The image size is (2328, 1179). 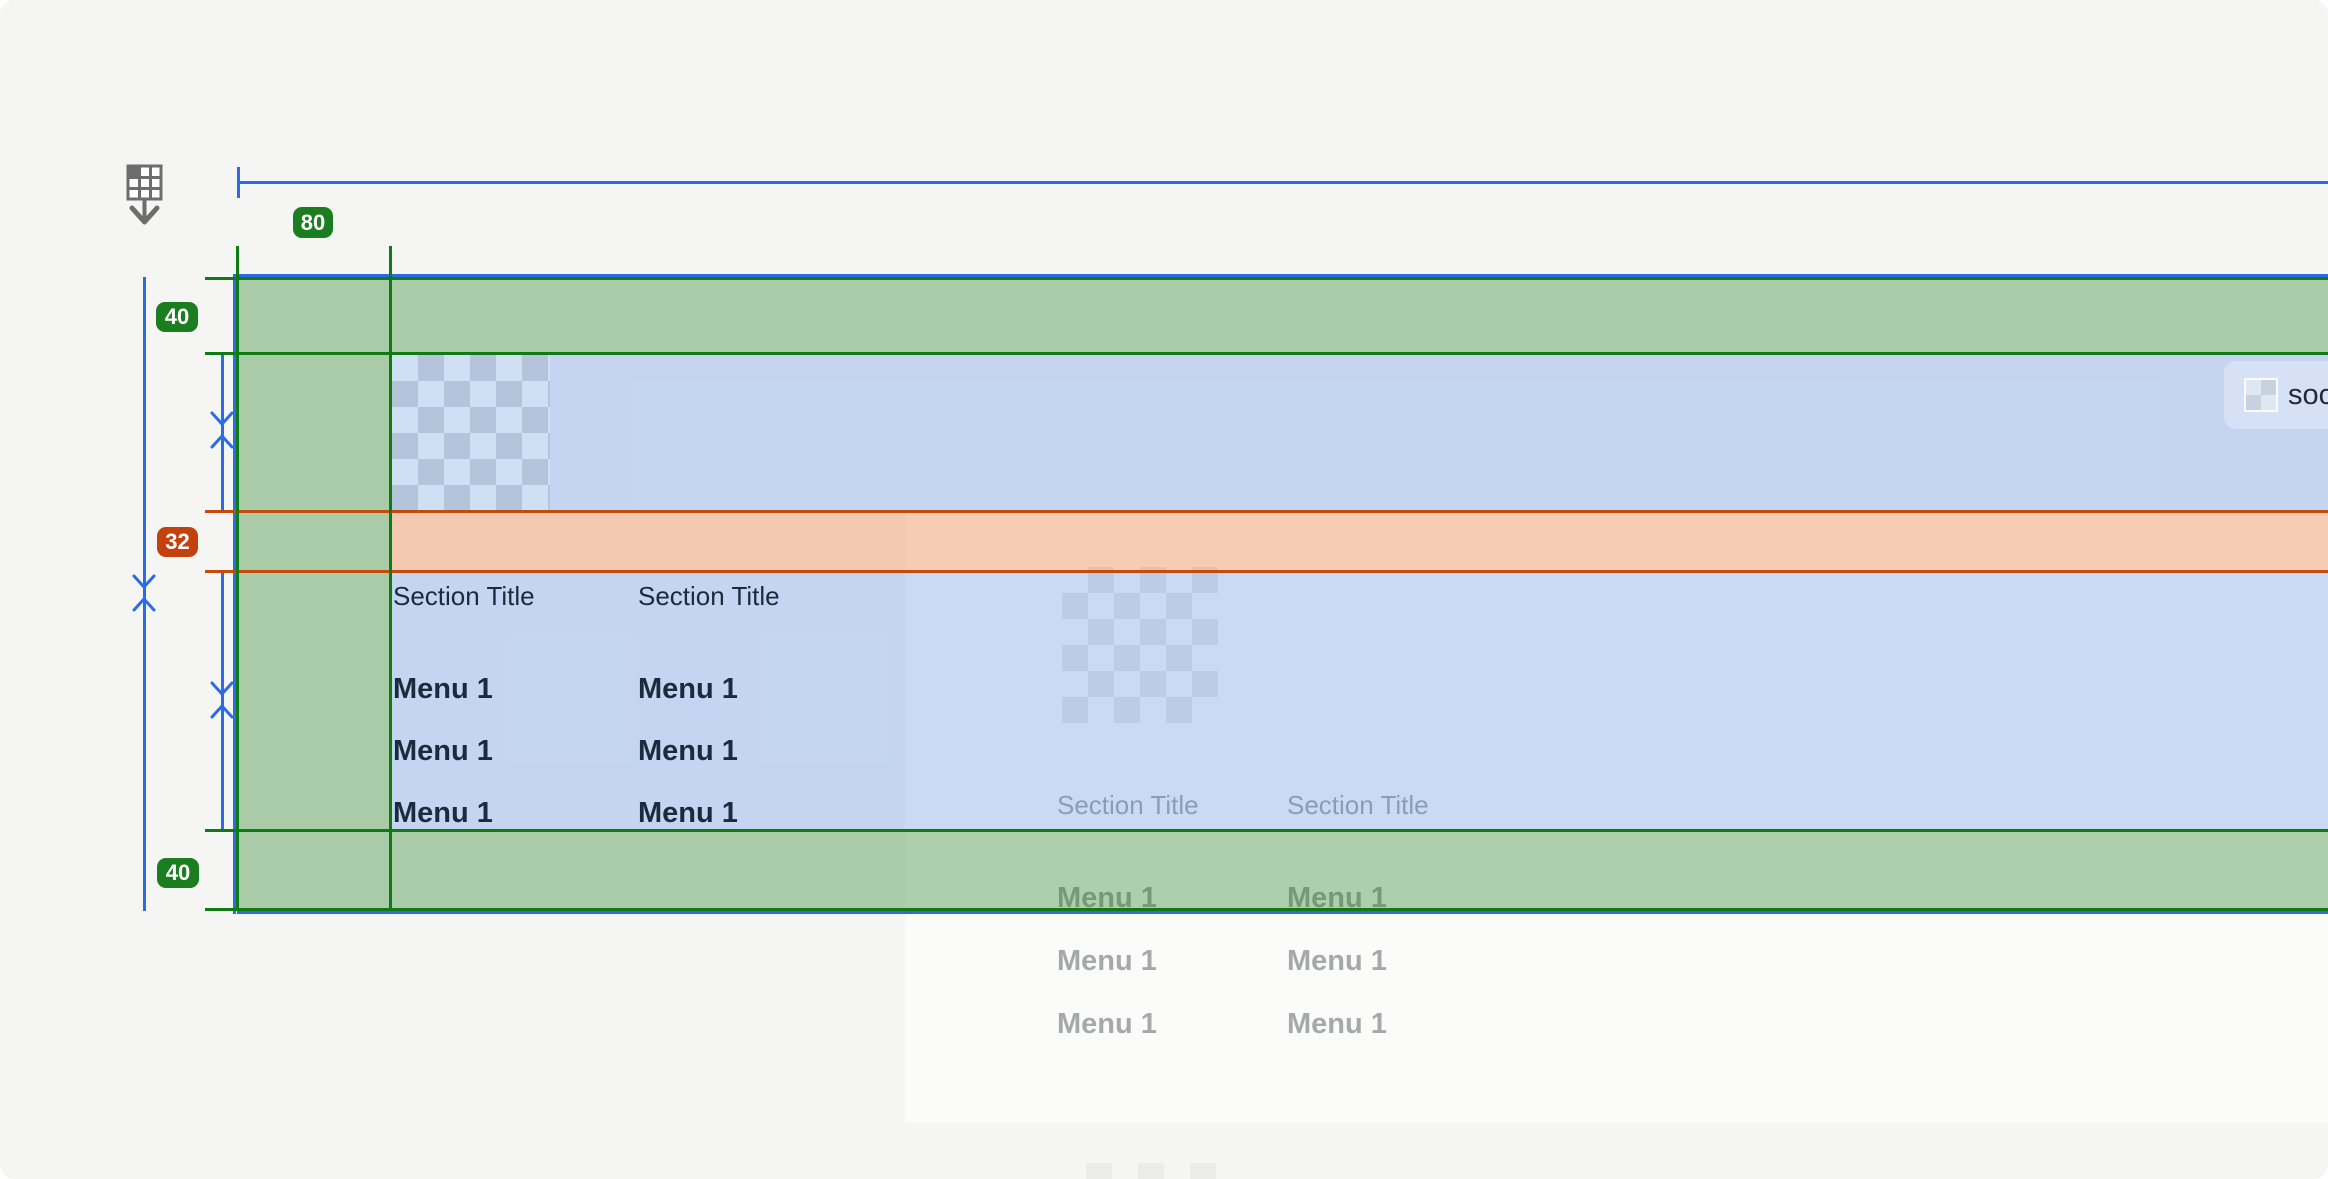 What do you see at coordinates (234, 594) in the screenshot?
I see `selection-outline-left` at bounding box center [234, 594].